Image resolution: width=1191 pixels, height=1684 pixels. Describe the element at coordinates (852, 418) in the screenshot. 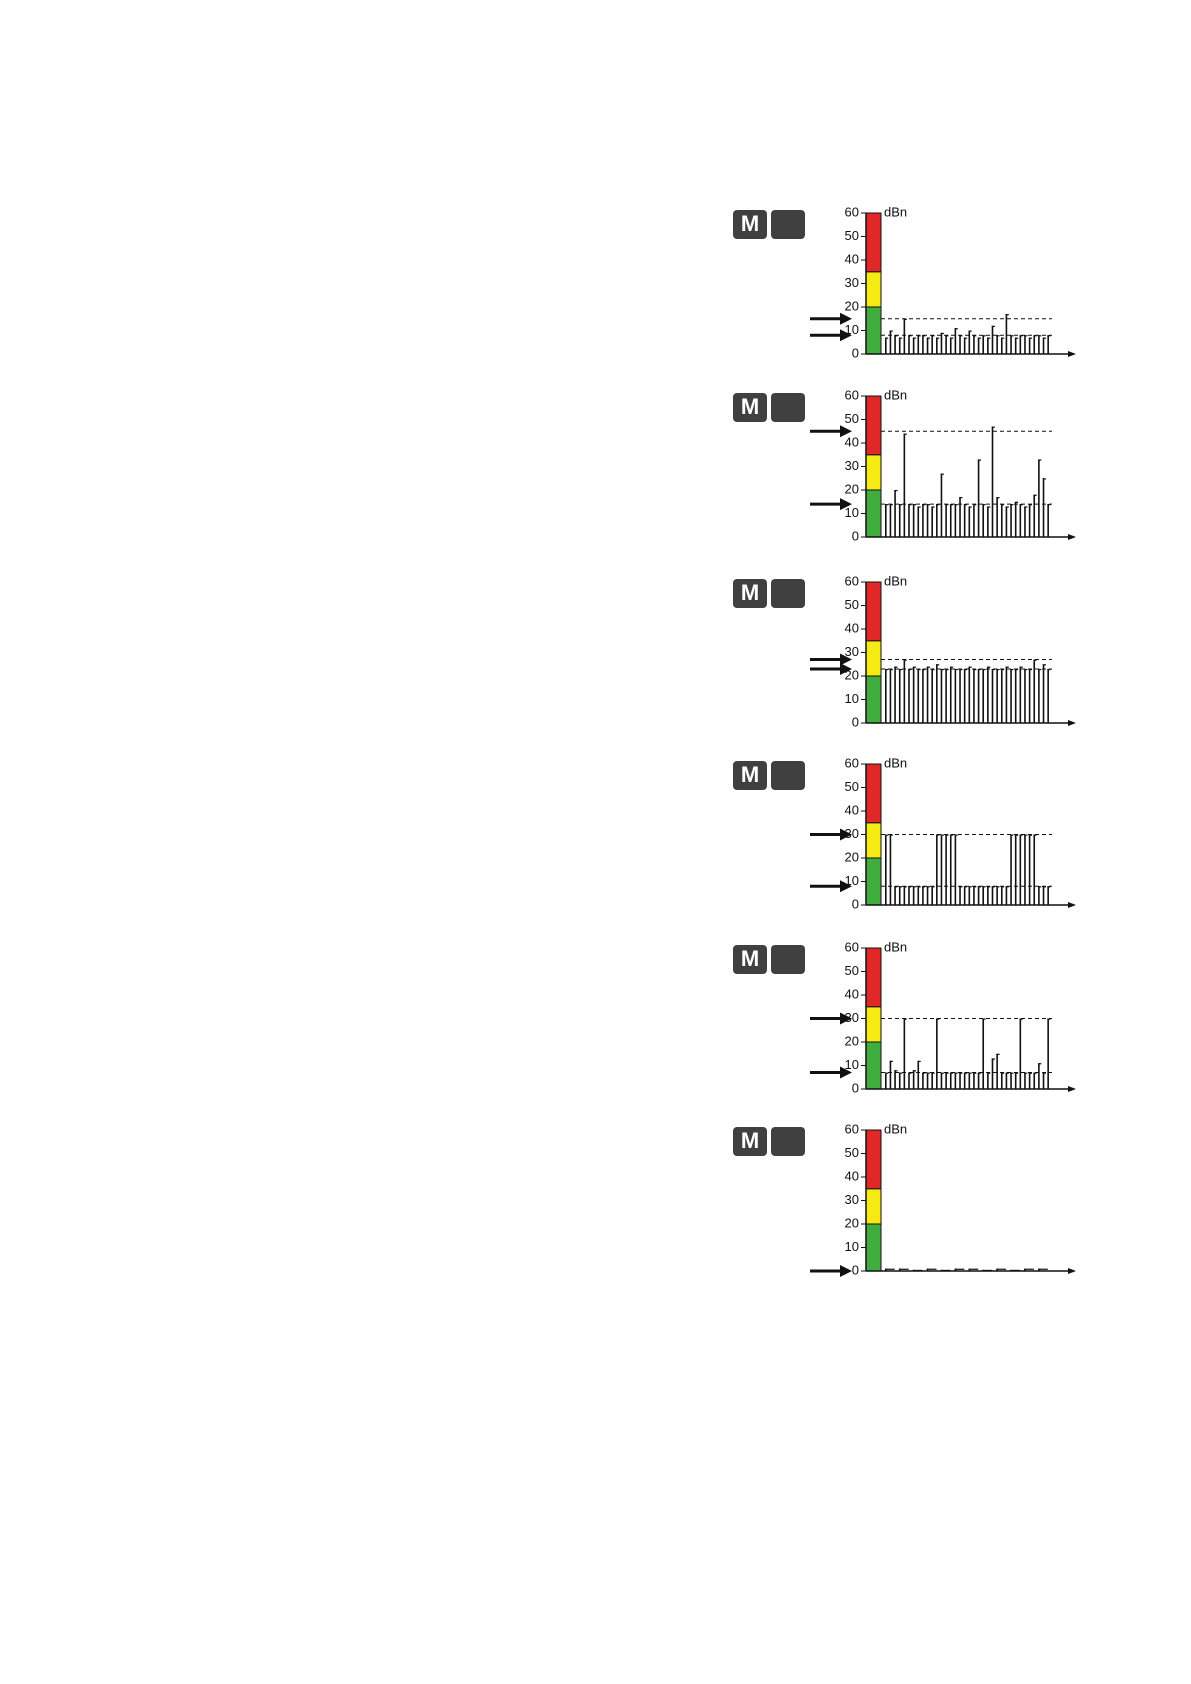

I see `y-tick-label: 50` at that location.